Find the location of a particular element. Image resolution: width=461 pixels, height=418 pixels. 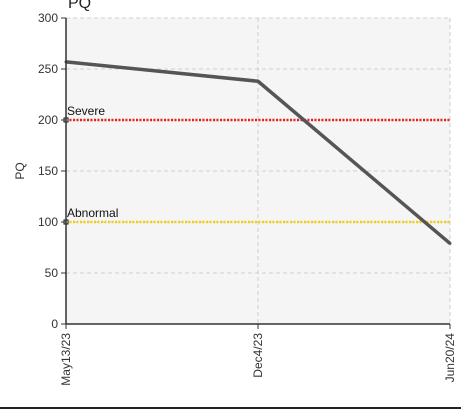

y-tick-label: 150 is located at coordinates (48, 171).